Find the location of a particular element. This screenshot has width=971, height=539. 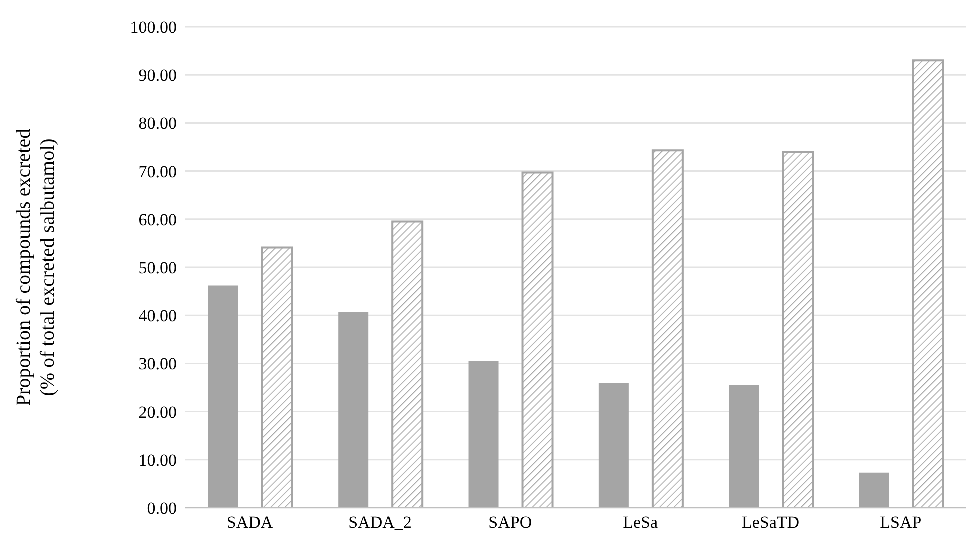

y-tick-label: 100.00 is located at coordinates (153, 28).